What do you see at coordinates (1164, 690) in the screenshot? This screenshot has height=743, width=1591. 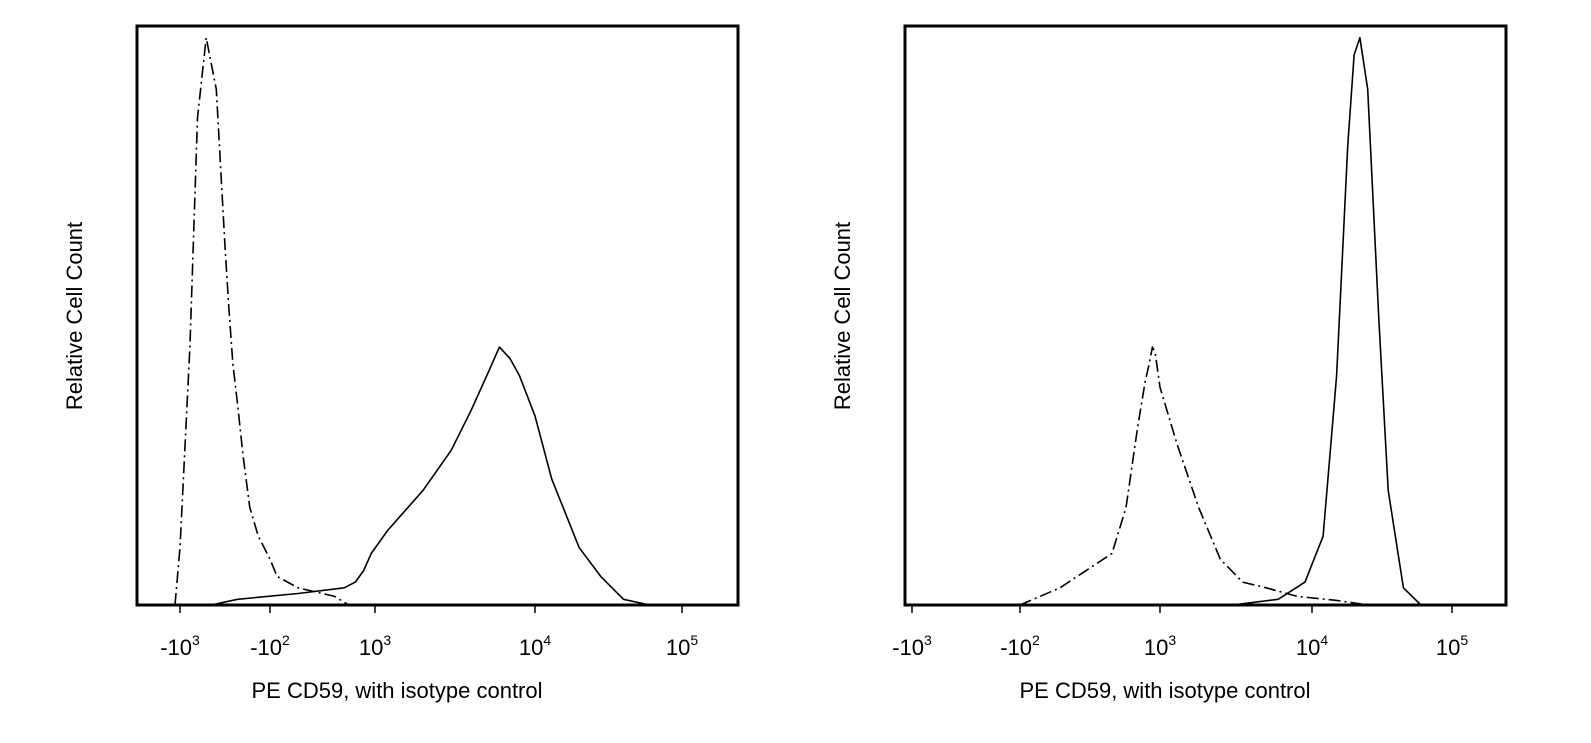 I see `x-axis-label-right: PE CD59, with isotype control` at bounding box center [1164, 690].